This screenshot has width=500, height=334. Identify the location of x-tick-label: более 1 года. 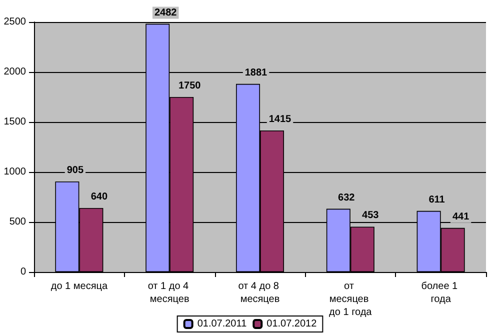
(440, 293).